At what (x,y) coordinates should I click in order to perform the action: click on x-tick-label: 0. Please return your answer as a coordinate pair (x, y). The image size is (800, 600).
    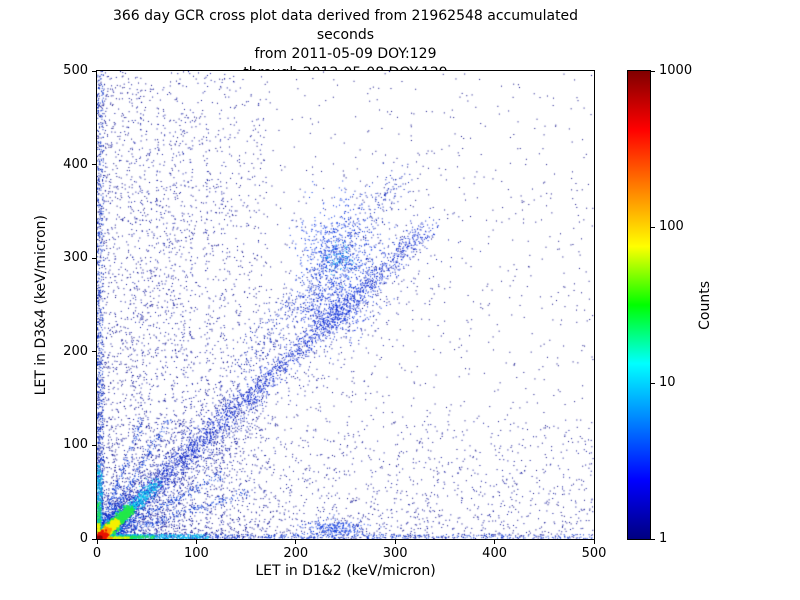
    Looking at the image, I should click on (97, 553).